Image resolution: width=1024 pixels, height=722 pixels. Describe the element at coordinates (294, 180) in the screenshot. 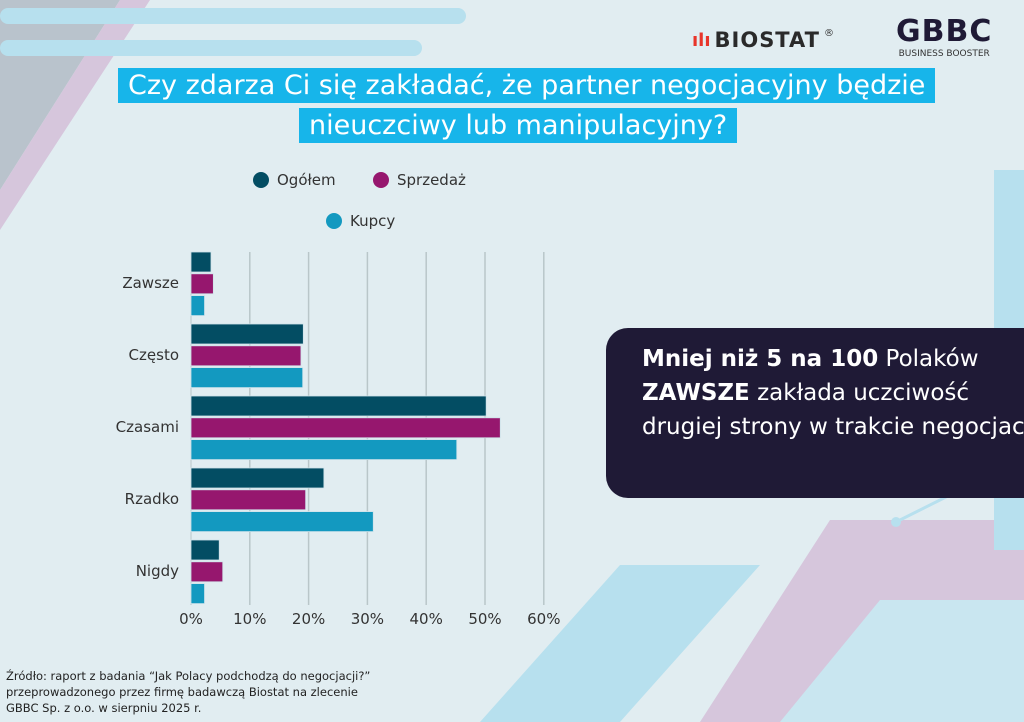

I see `legend-ogolem: Ogółem` at that location.